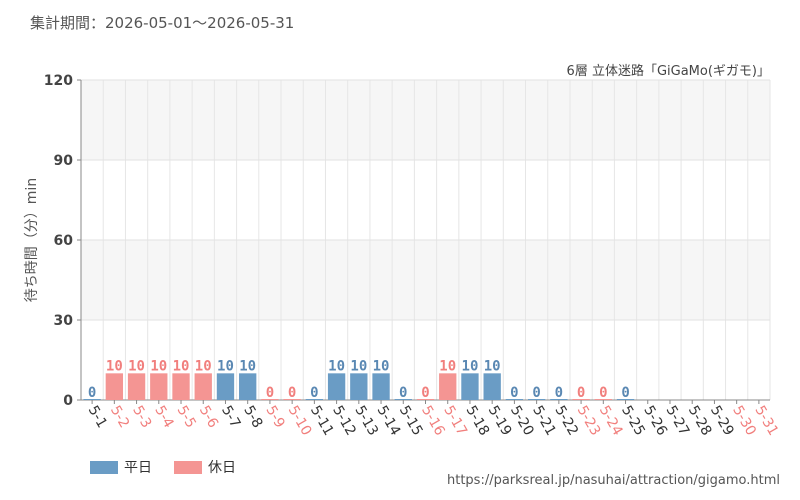 Image resolution: width=800 pixels, height=500 pixels. I want to click on legend: 平日 休日, so click(174, 467).